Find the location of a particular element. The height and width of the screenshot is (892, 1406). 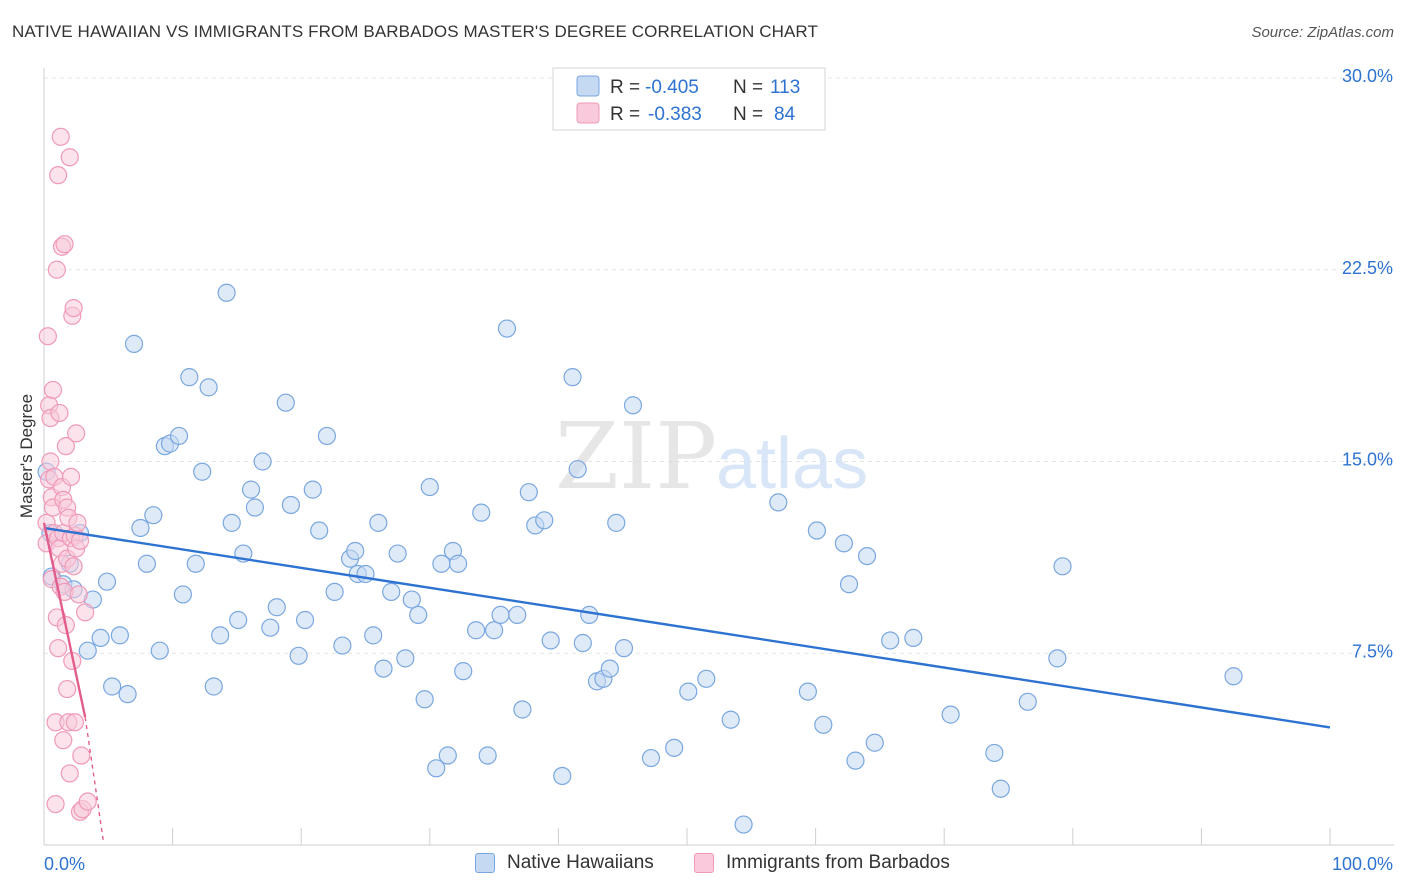

legend-r-value-0: -0.405 is located at coordinates (672, 87).